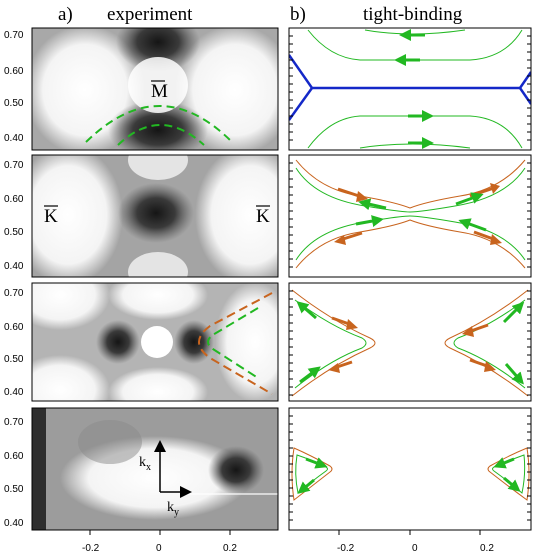  What do you see at coordinates (159, 91) in the screenshot?
I see `m-bar-label: M` at bounding box center [159, 91].